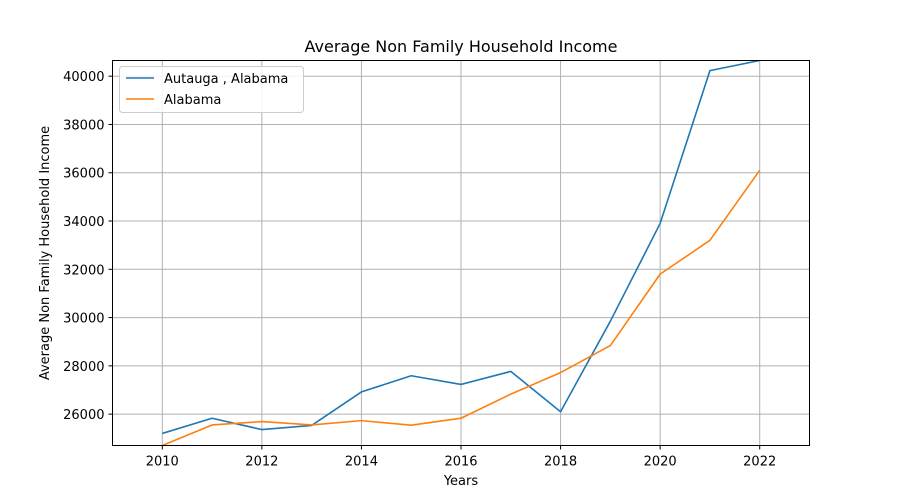 This screenshot has width=900, height=500. Describe the element at coordinates (192, 100) in the screenshot. I see `legend-label-alabama: Alabama` at that location.